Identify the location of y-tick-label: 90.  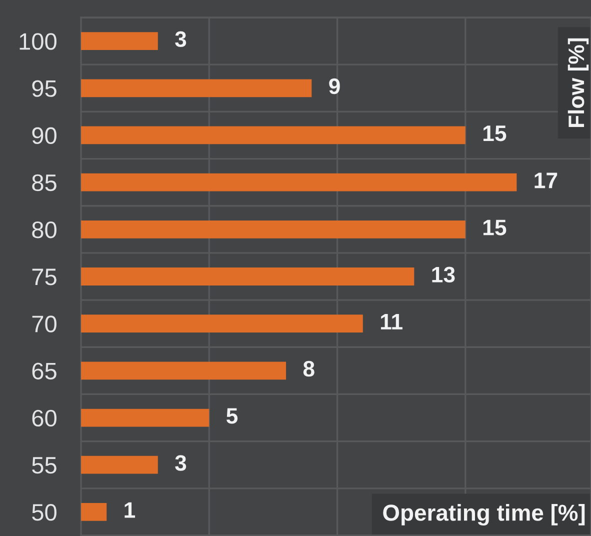
(44, 135).